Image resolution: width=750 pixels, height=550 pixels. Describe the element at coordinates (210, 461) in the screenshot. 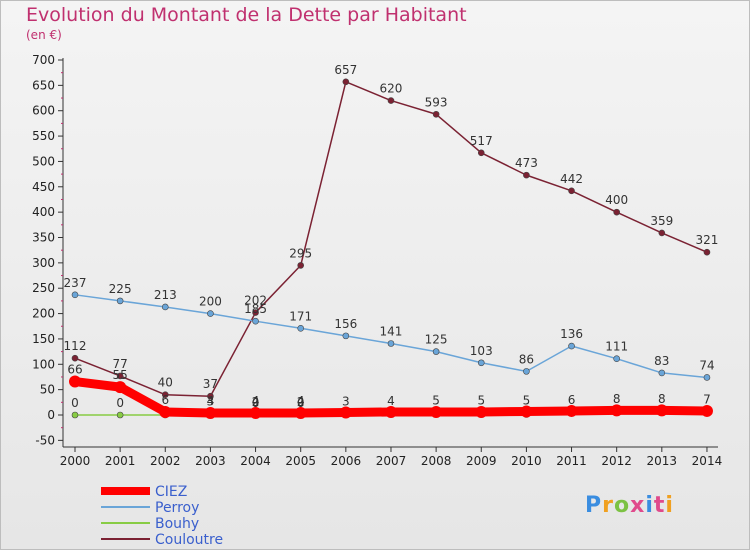

I see `x-tick-label: 2003` at that location.